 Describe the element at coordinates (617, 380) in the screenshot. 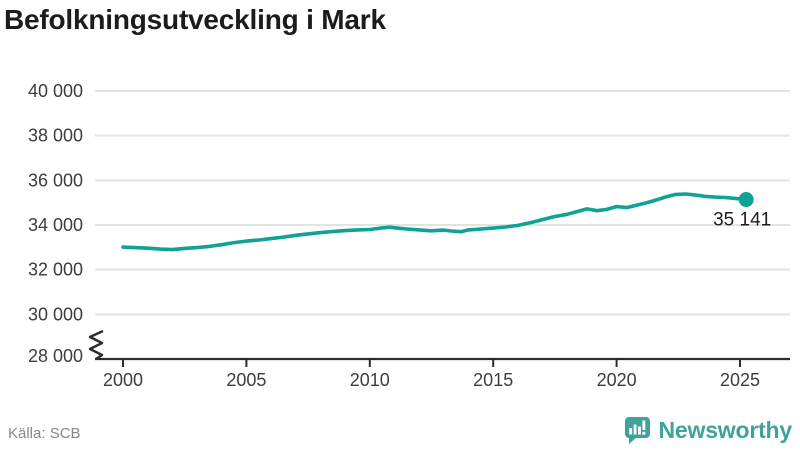

I see `x-axis-tick-label: 2020` at that location.